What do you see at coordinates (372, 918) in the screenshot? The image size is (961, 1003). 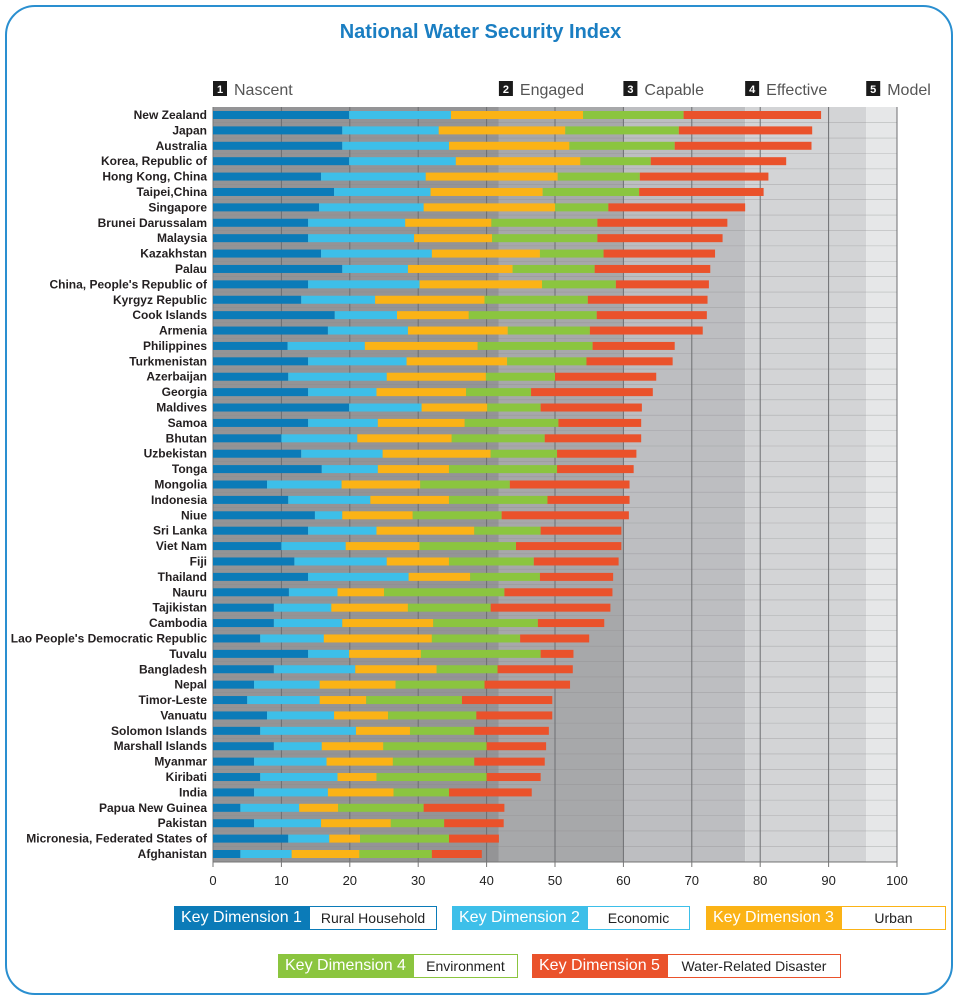 I see `legend-desc: Rural Household` at bounding box center [372, 918].